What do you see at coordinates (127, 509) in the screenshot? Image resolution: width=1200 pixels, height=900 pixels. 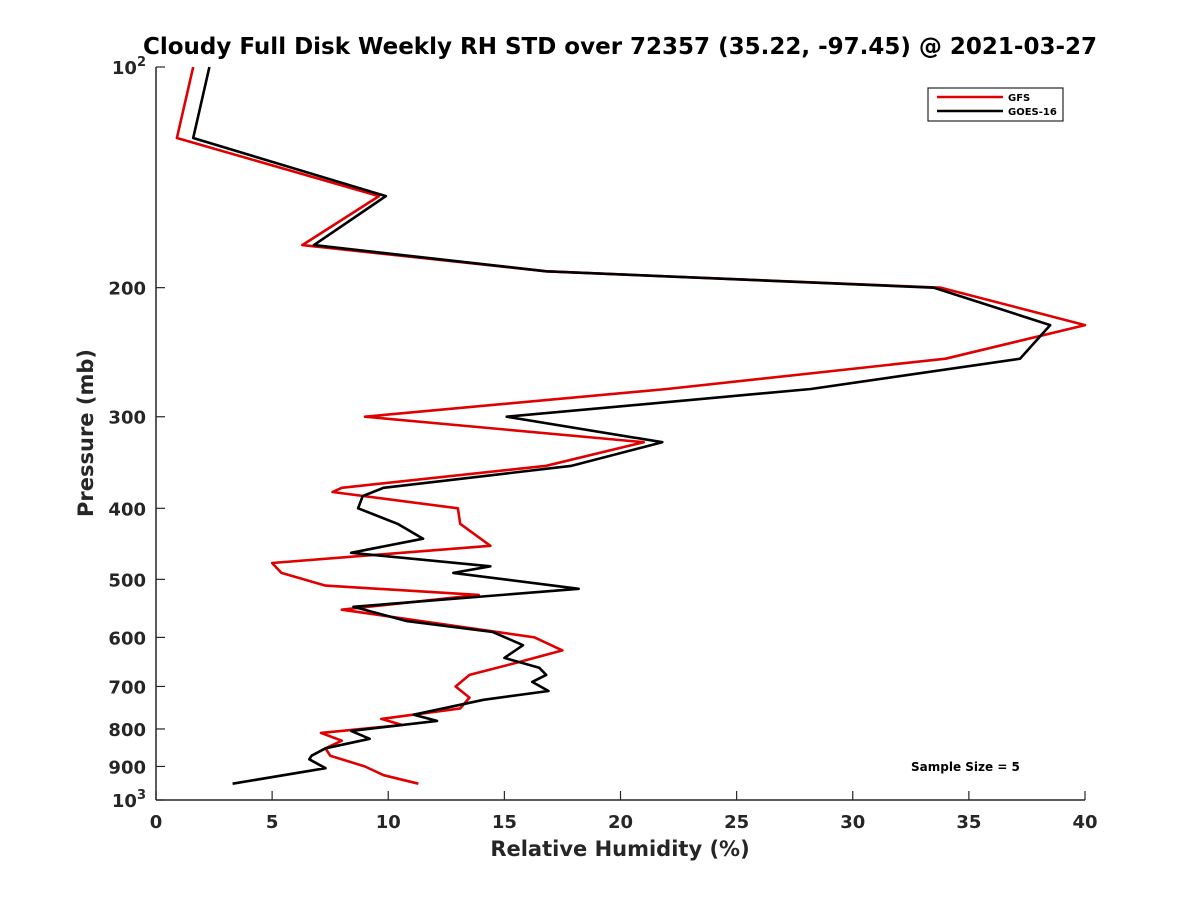 I see `y-tick-label: 400` at bounding box center [127, 509].